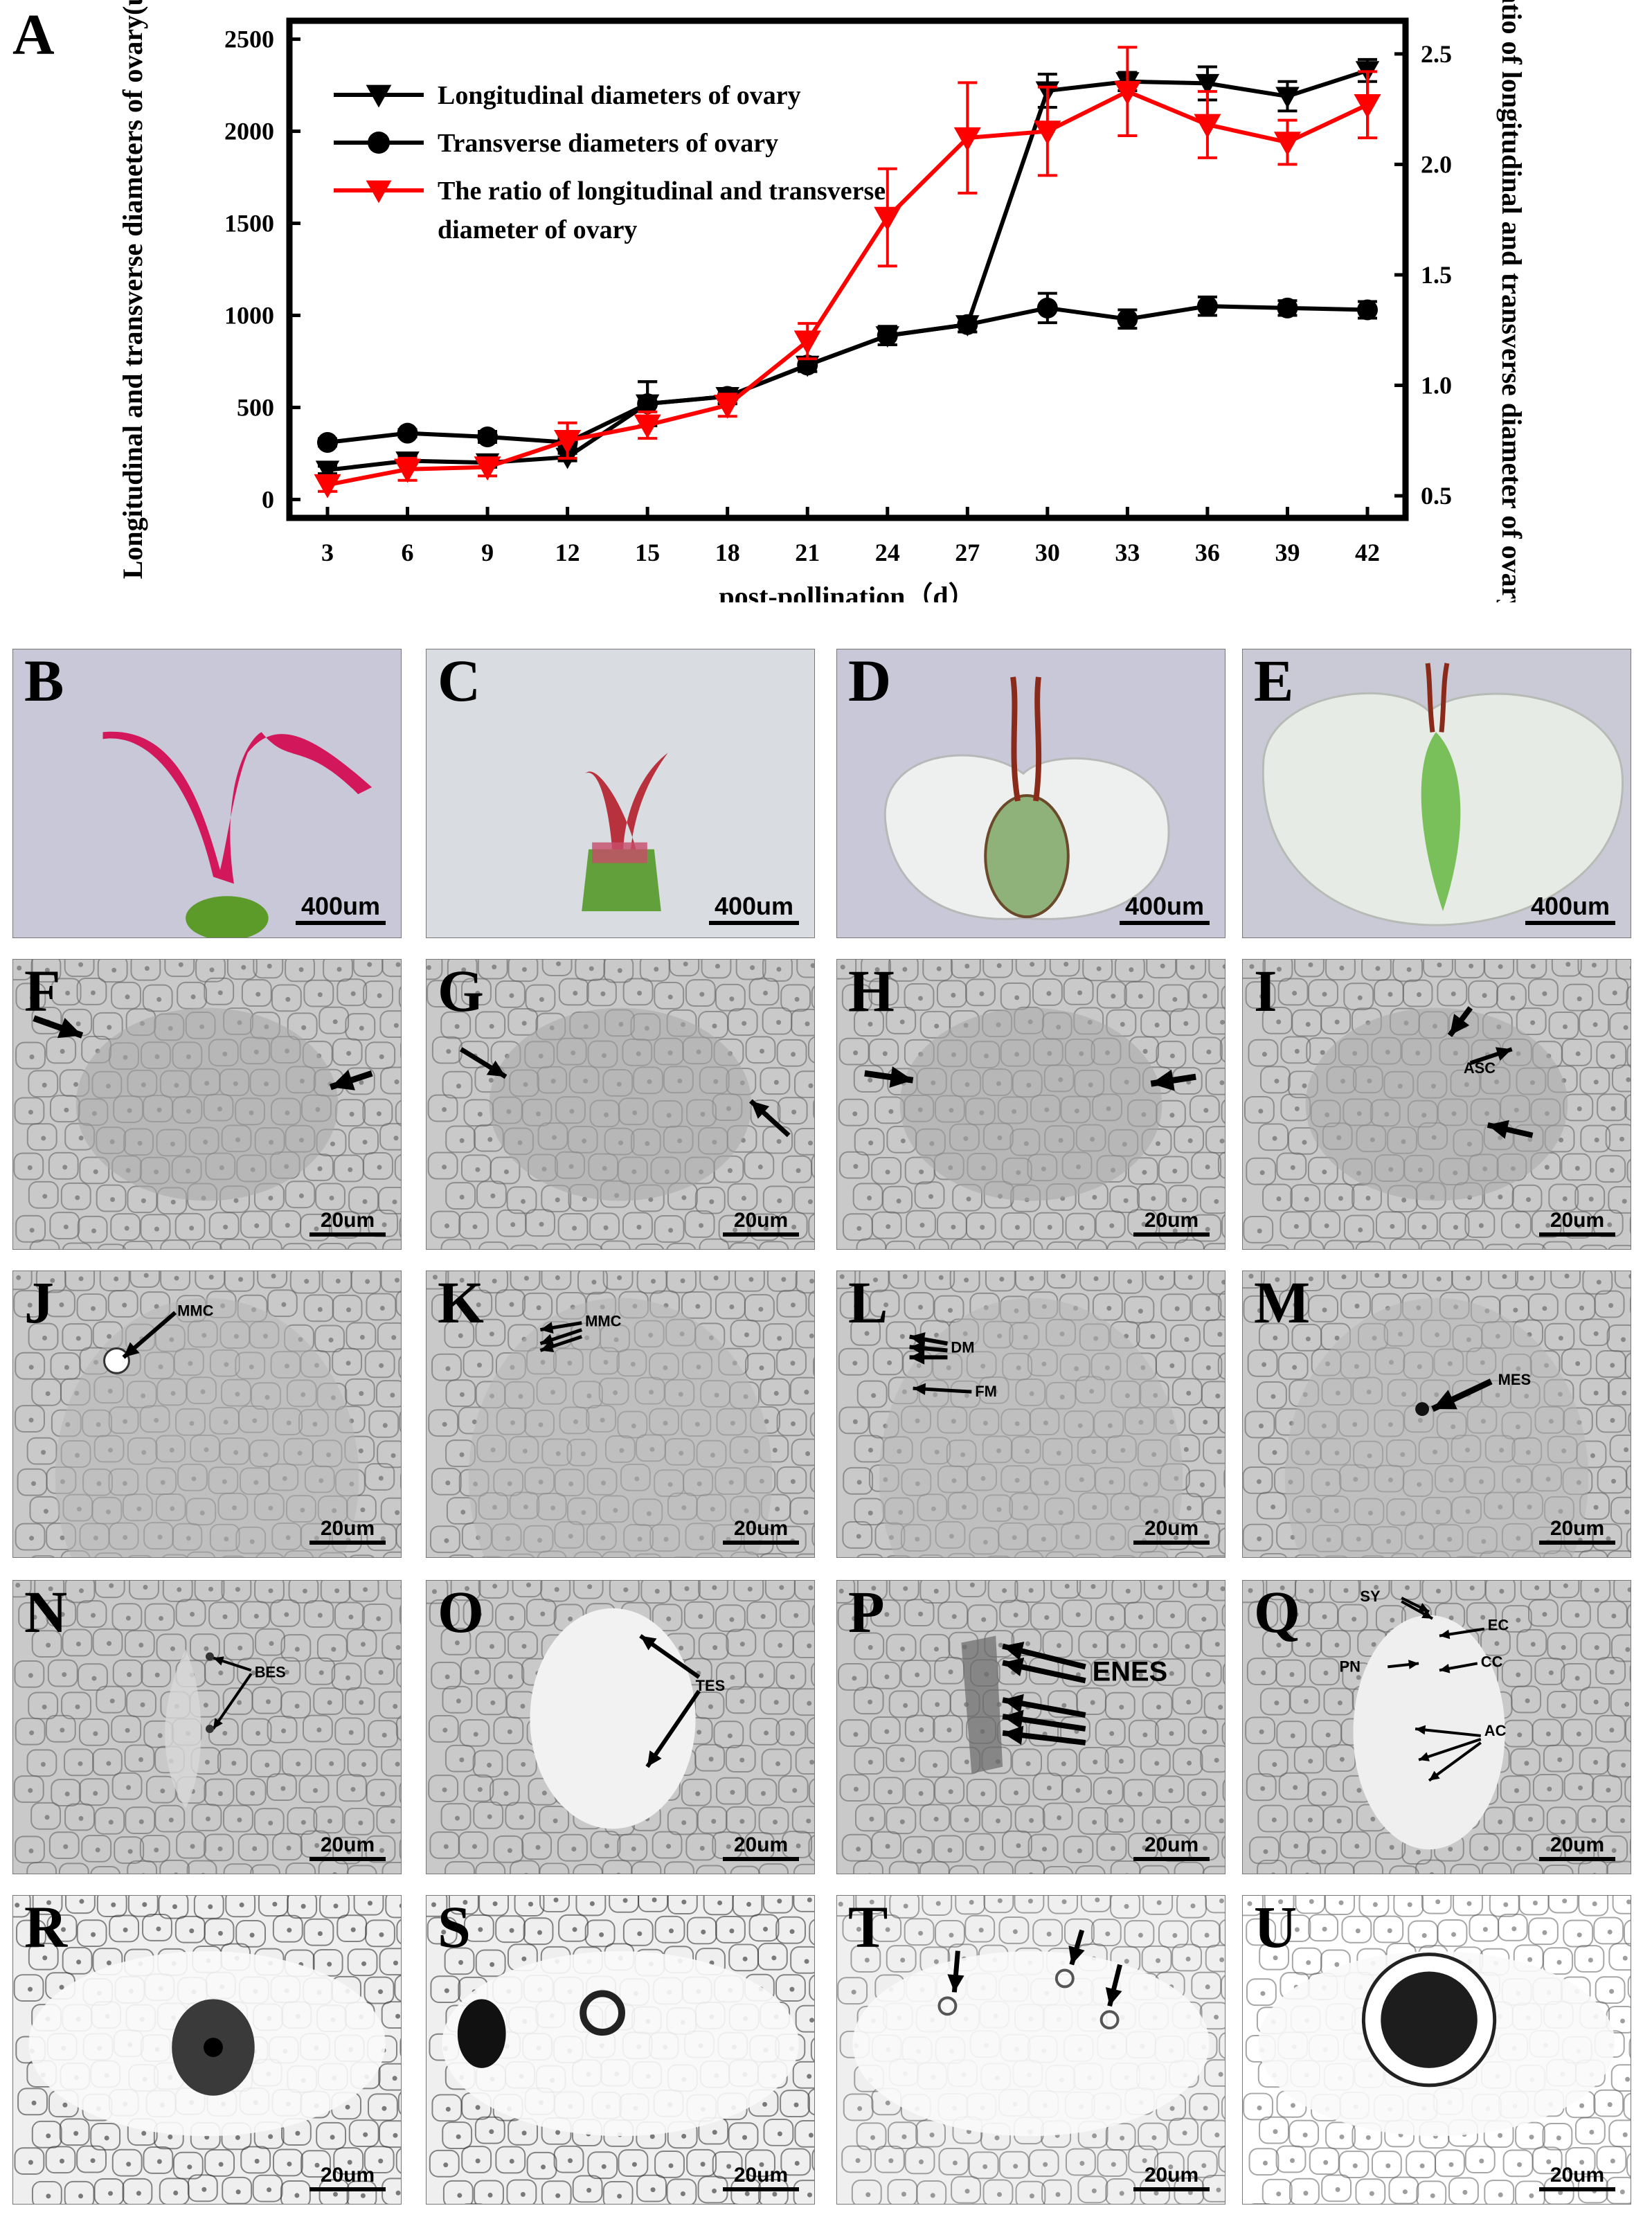 The height and width of the screenshot is (2217, 1652). What do you see at coordinates (620, 1427) in the screenshot?
I see `ovule` at bounding box center [620, 1427].